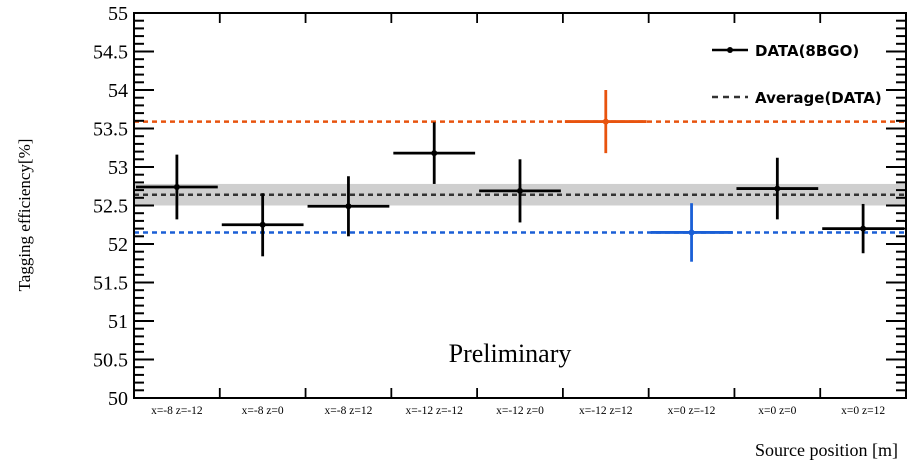 Image resolution: width=911 pixels, height=464 pixels. Describe the element at coordinates (435, 411) in the screenshot. I see `x-tick-label: x=-12 z=-12` at that location.